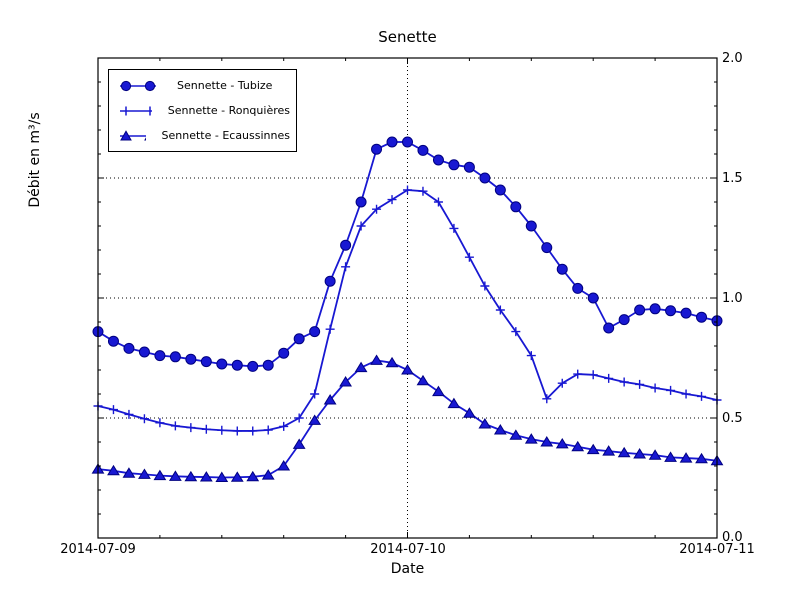  Describe the element at coordinates (407, 37) in the screenshot. I see `chart-title: Senette` at that location.